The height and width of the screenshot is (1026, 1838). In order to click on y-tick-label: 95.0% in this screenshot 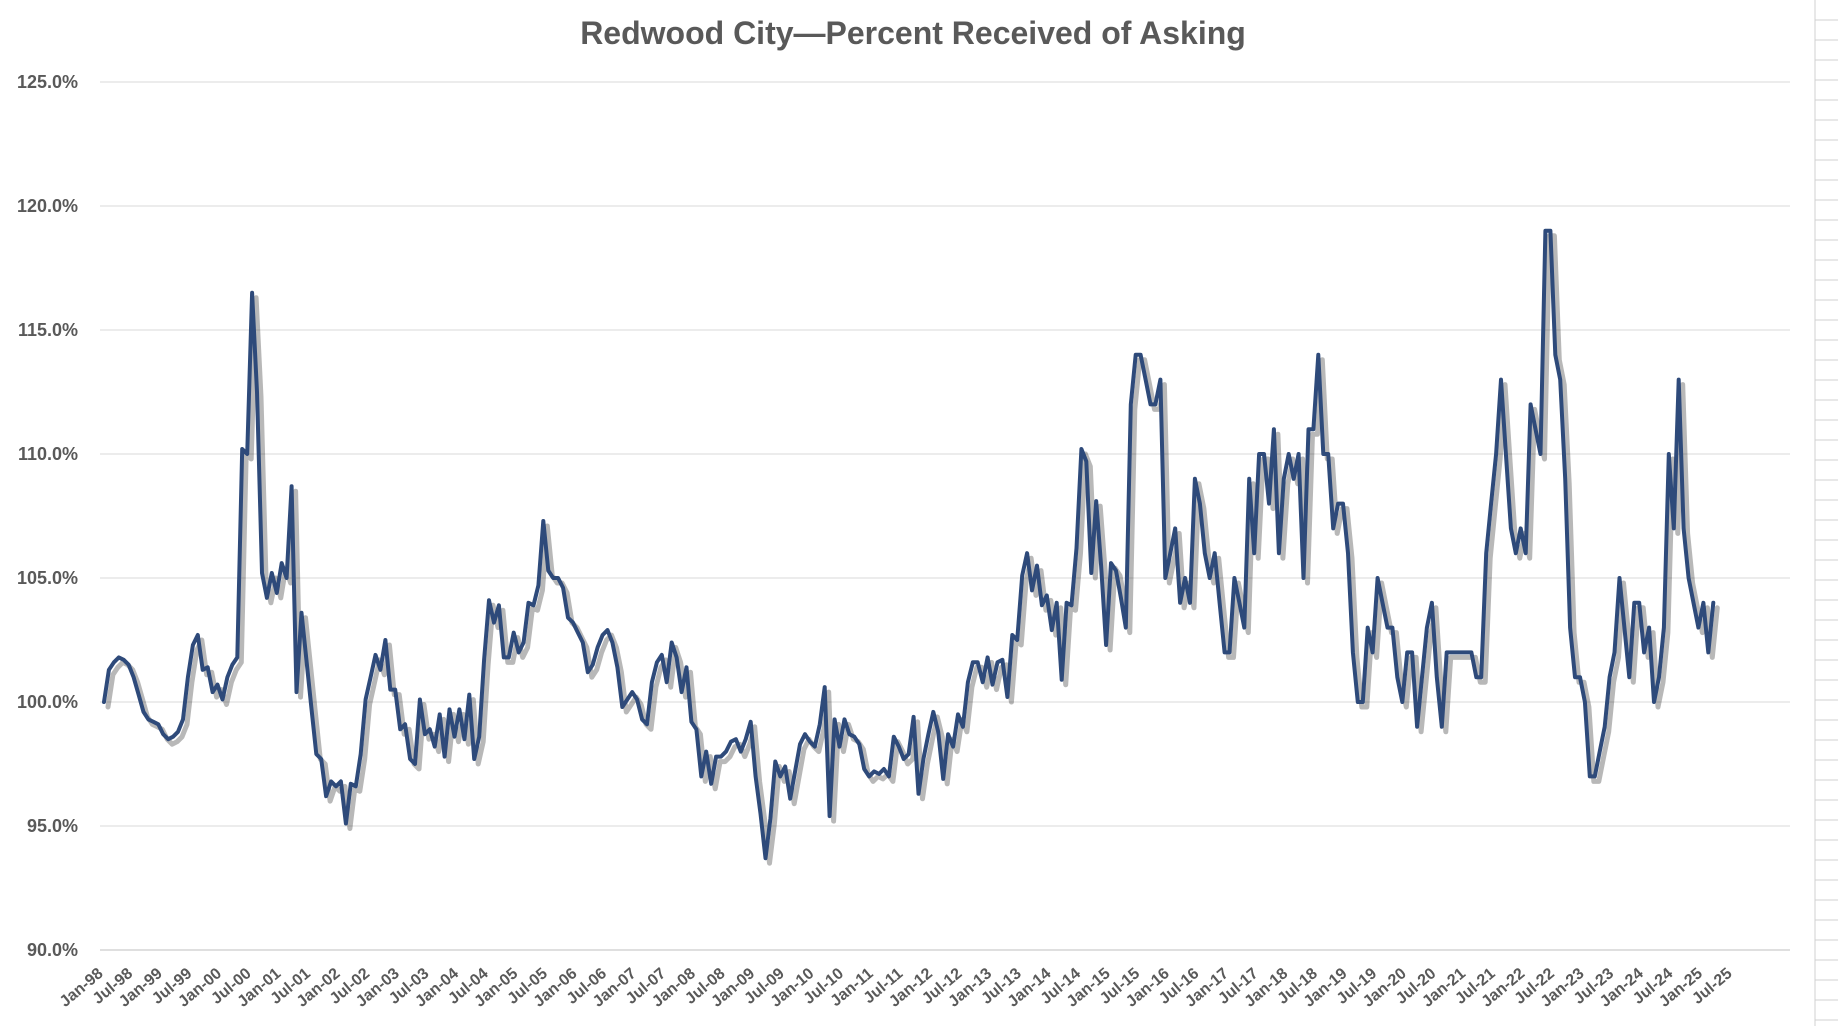, I will do `click(52, 826)`.